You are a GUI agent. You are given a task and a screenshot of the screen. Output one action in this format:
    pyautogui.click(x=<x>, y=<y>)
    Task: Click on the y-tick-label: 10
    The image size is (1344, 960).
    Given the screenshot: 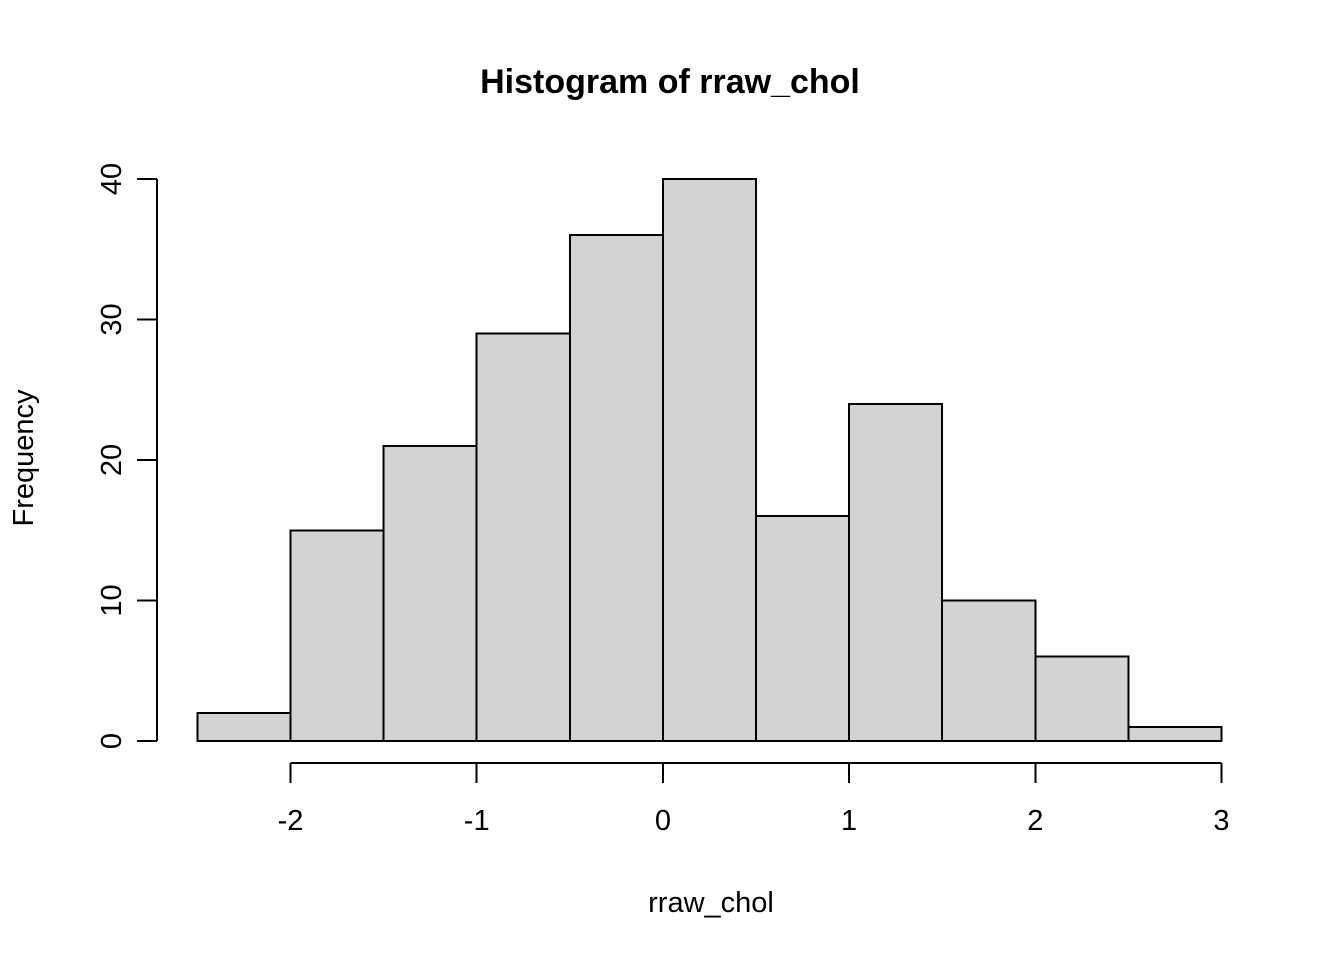 What is the action you would take?
    pyautogui.click(x=112, y=600)
    